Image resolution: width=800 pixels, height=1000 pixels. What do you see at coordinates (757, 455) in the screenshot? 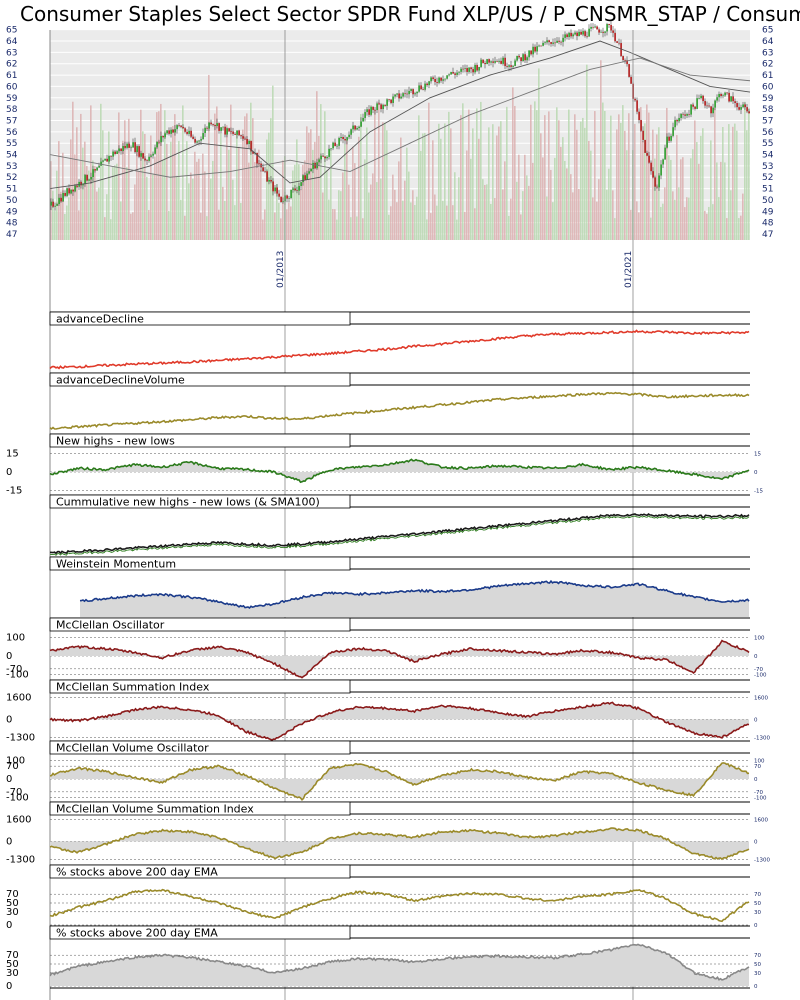
I see `panel-tick-label-right: 15` at bounding box center [757, 455].